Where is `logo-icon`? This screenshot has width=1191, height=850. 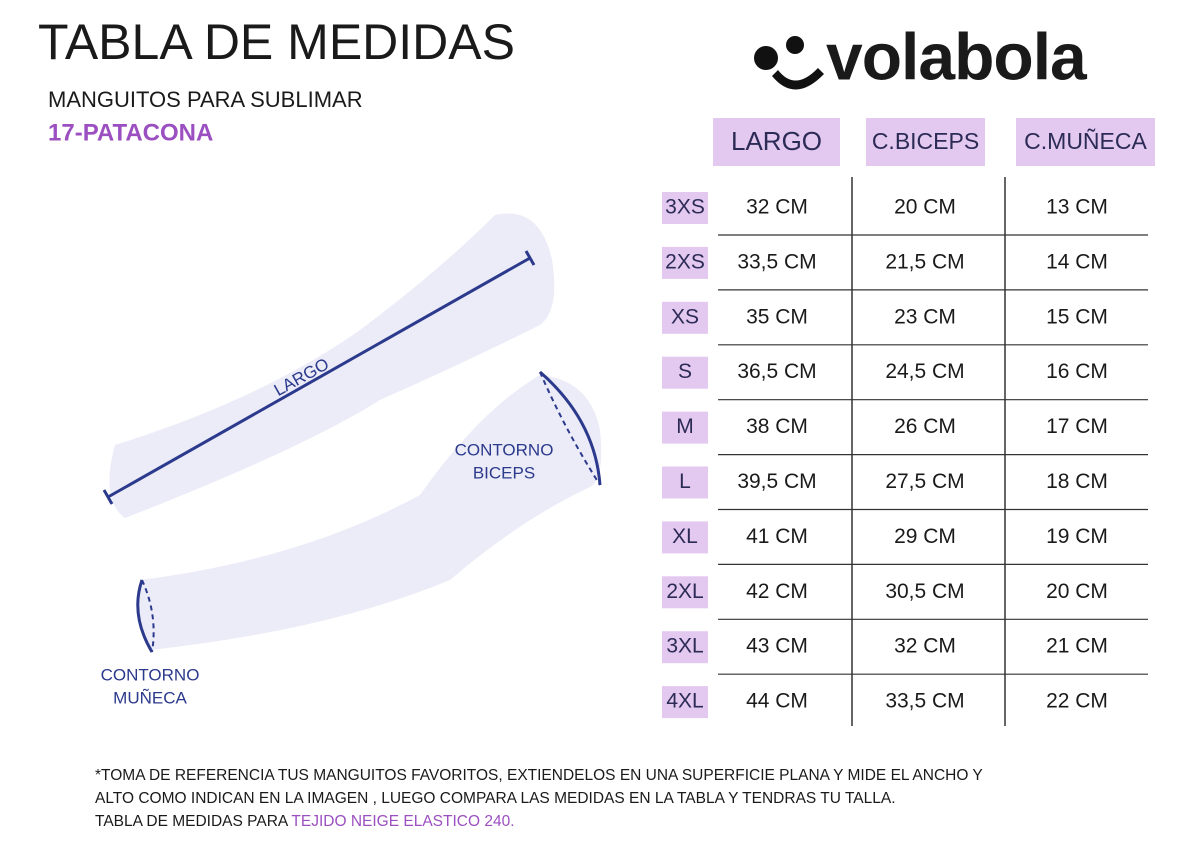
logo-icon is located at coordinates (789, 63).